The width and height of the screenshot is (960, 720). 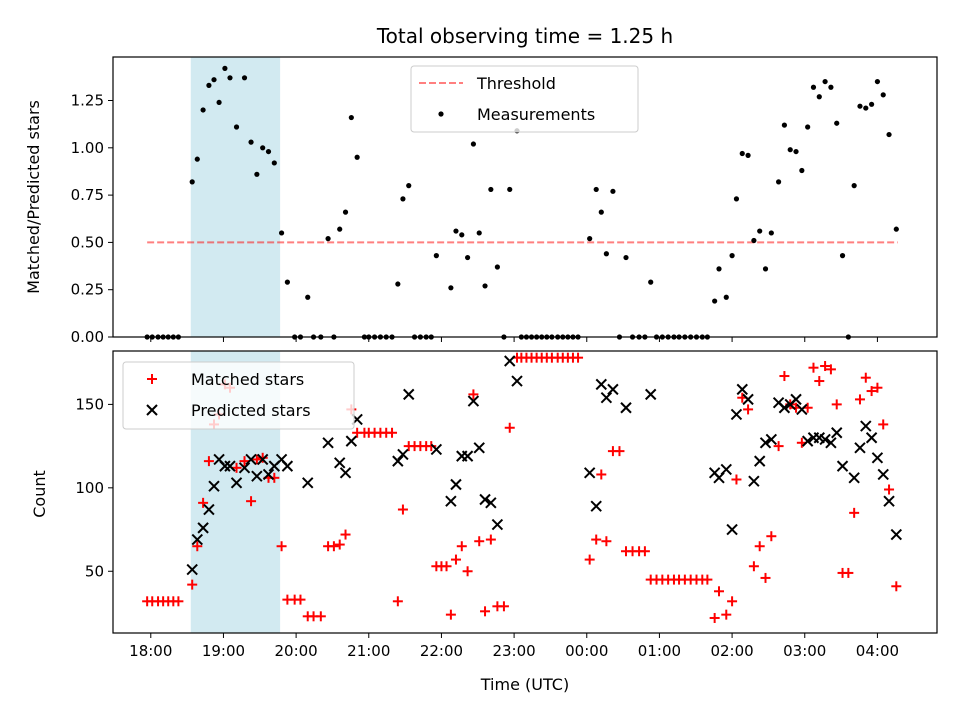 I want to click on legend-matched-label: Matched stars, so click(x=247, y=379).